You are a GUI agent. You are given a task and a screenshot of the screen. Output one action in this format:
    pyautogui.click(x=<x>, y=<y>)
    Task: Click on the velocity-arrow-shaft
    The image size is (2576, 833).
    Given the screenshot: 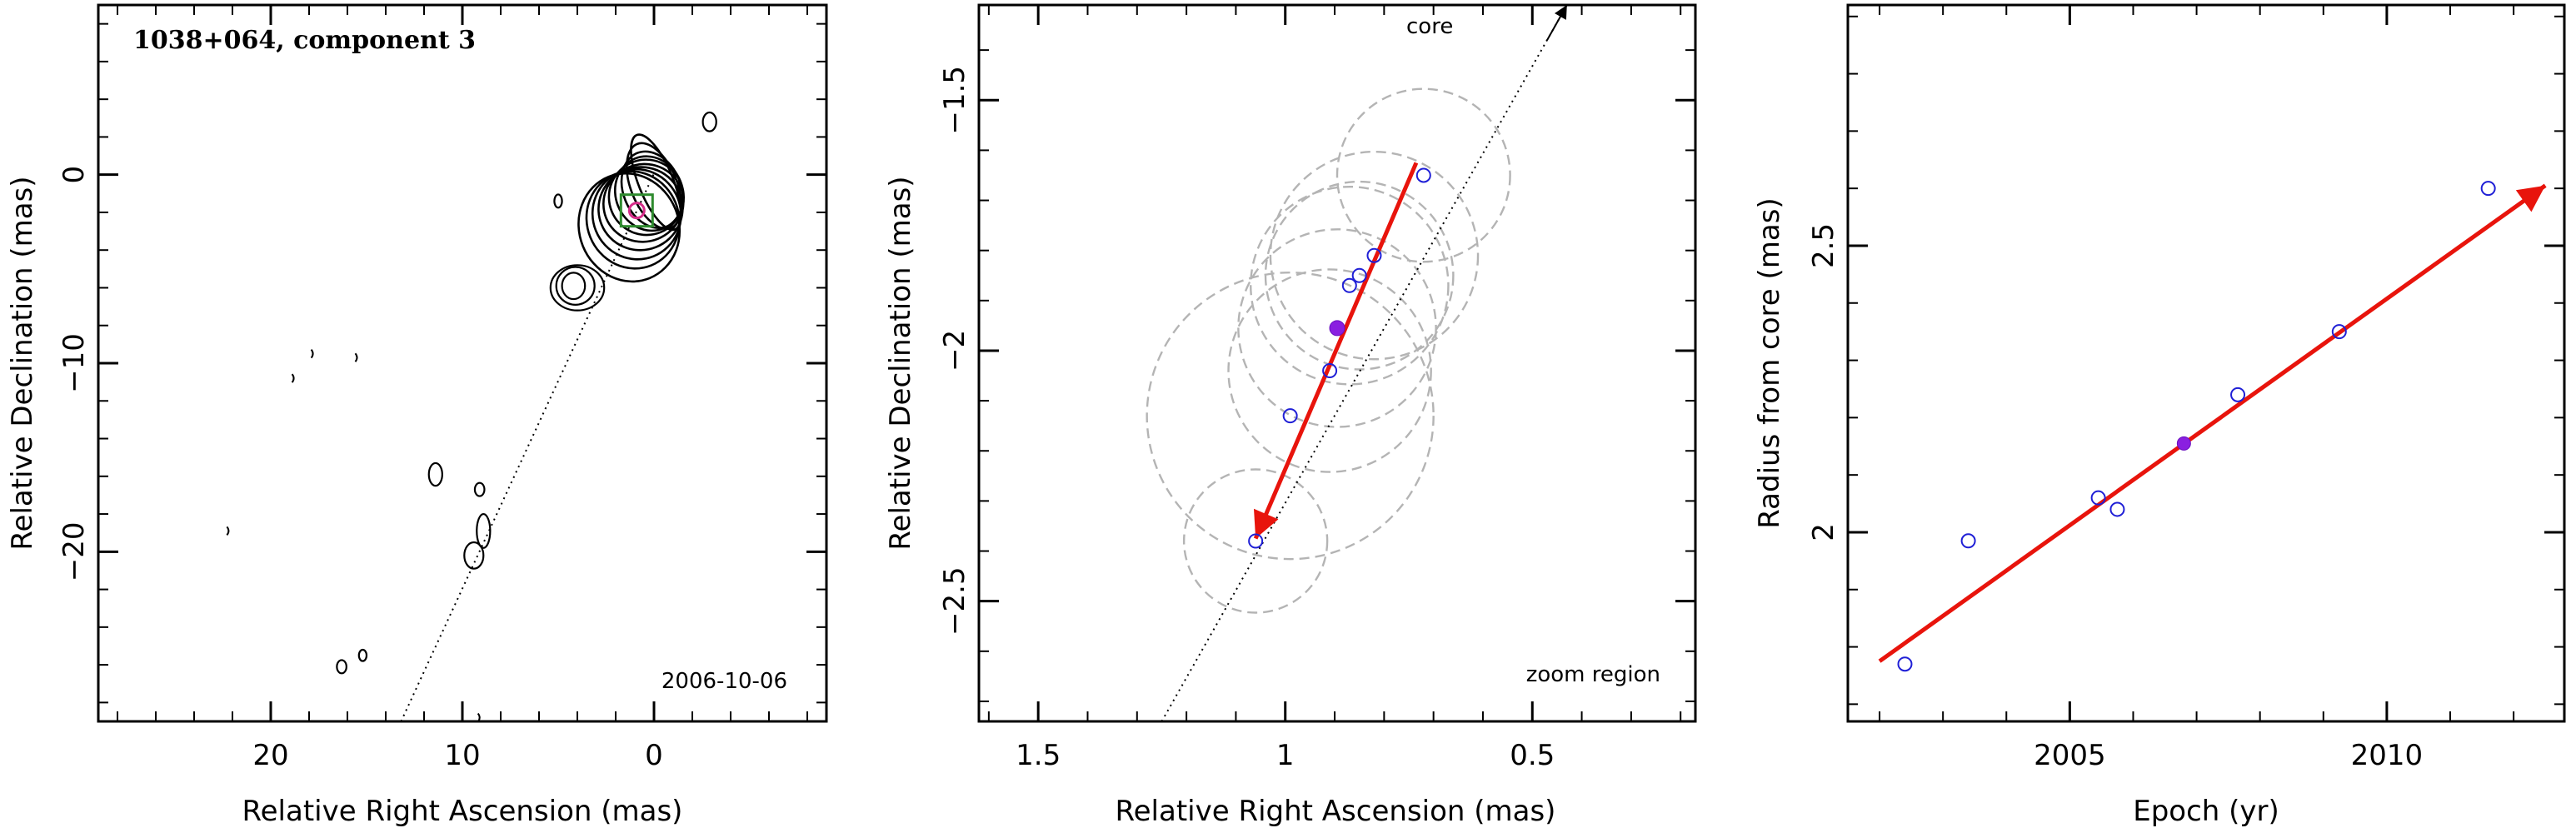 What is the action you would take?
    pyautogui.click(x=1336, y=351)
    